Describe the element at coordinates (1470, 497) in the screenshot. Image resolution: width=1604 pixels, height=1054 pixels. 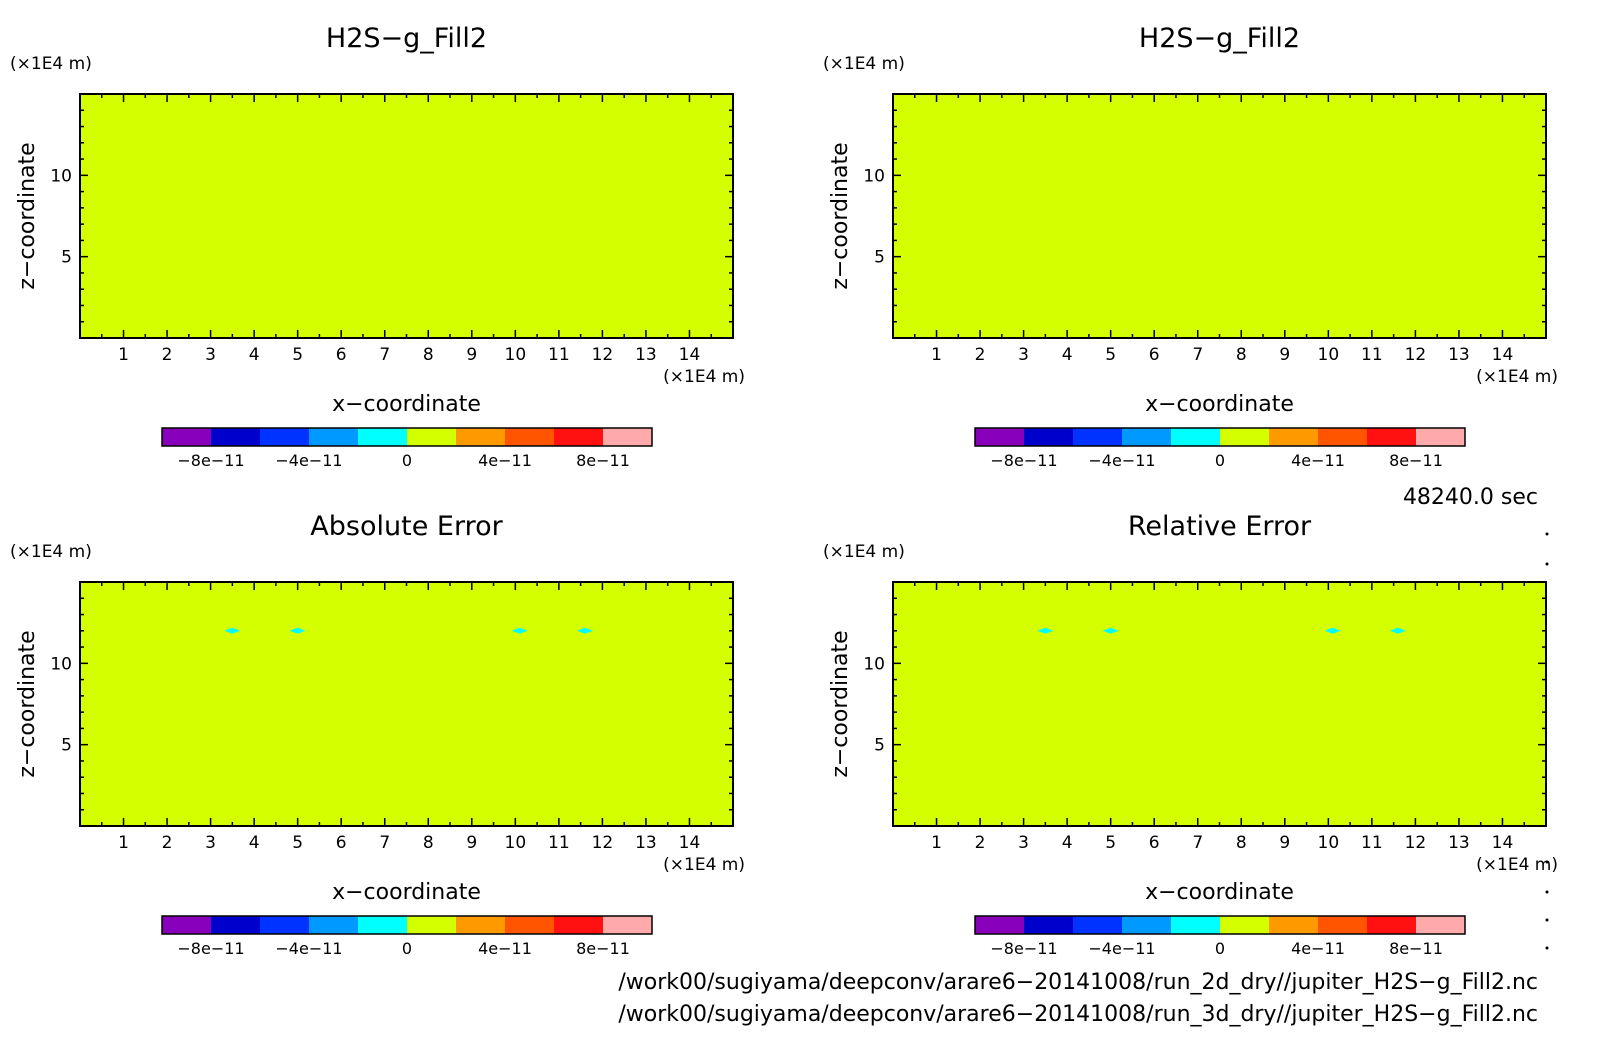
I see `time-label: 48240.0 sec` at that location.